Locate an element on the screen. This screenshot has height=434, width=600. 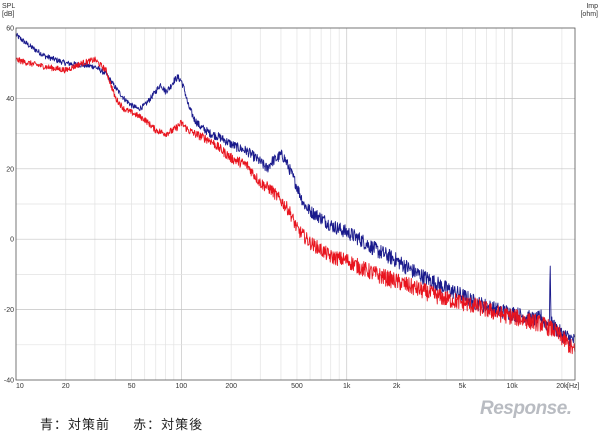
y-right-label: Imp is located at coordinates (592, 6).